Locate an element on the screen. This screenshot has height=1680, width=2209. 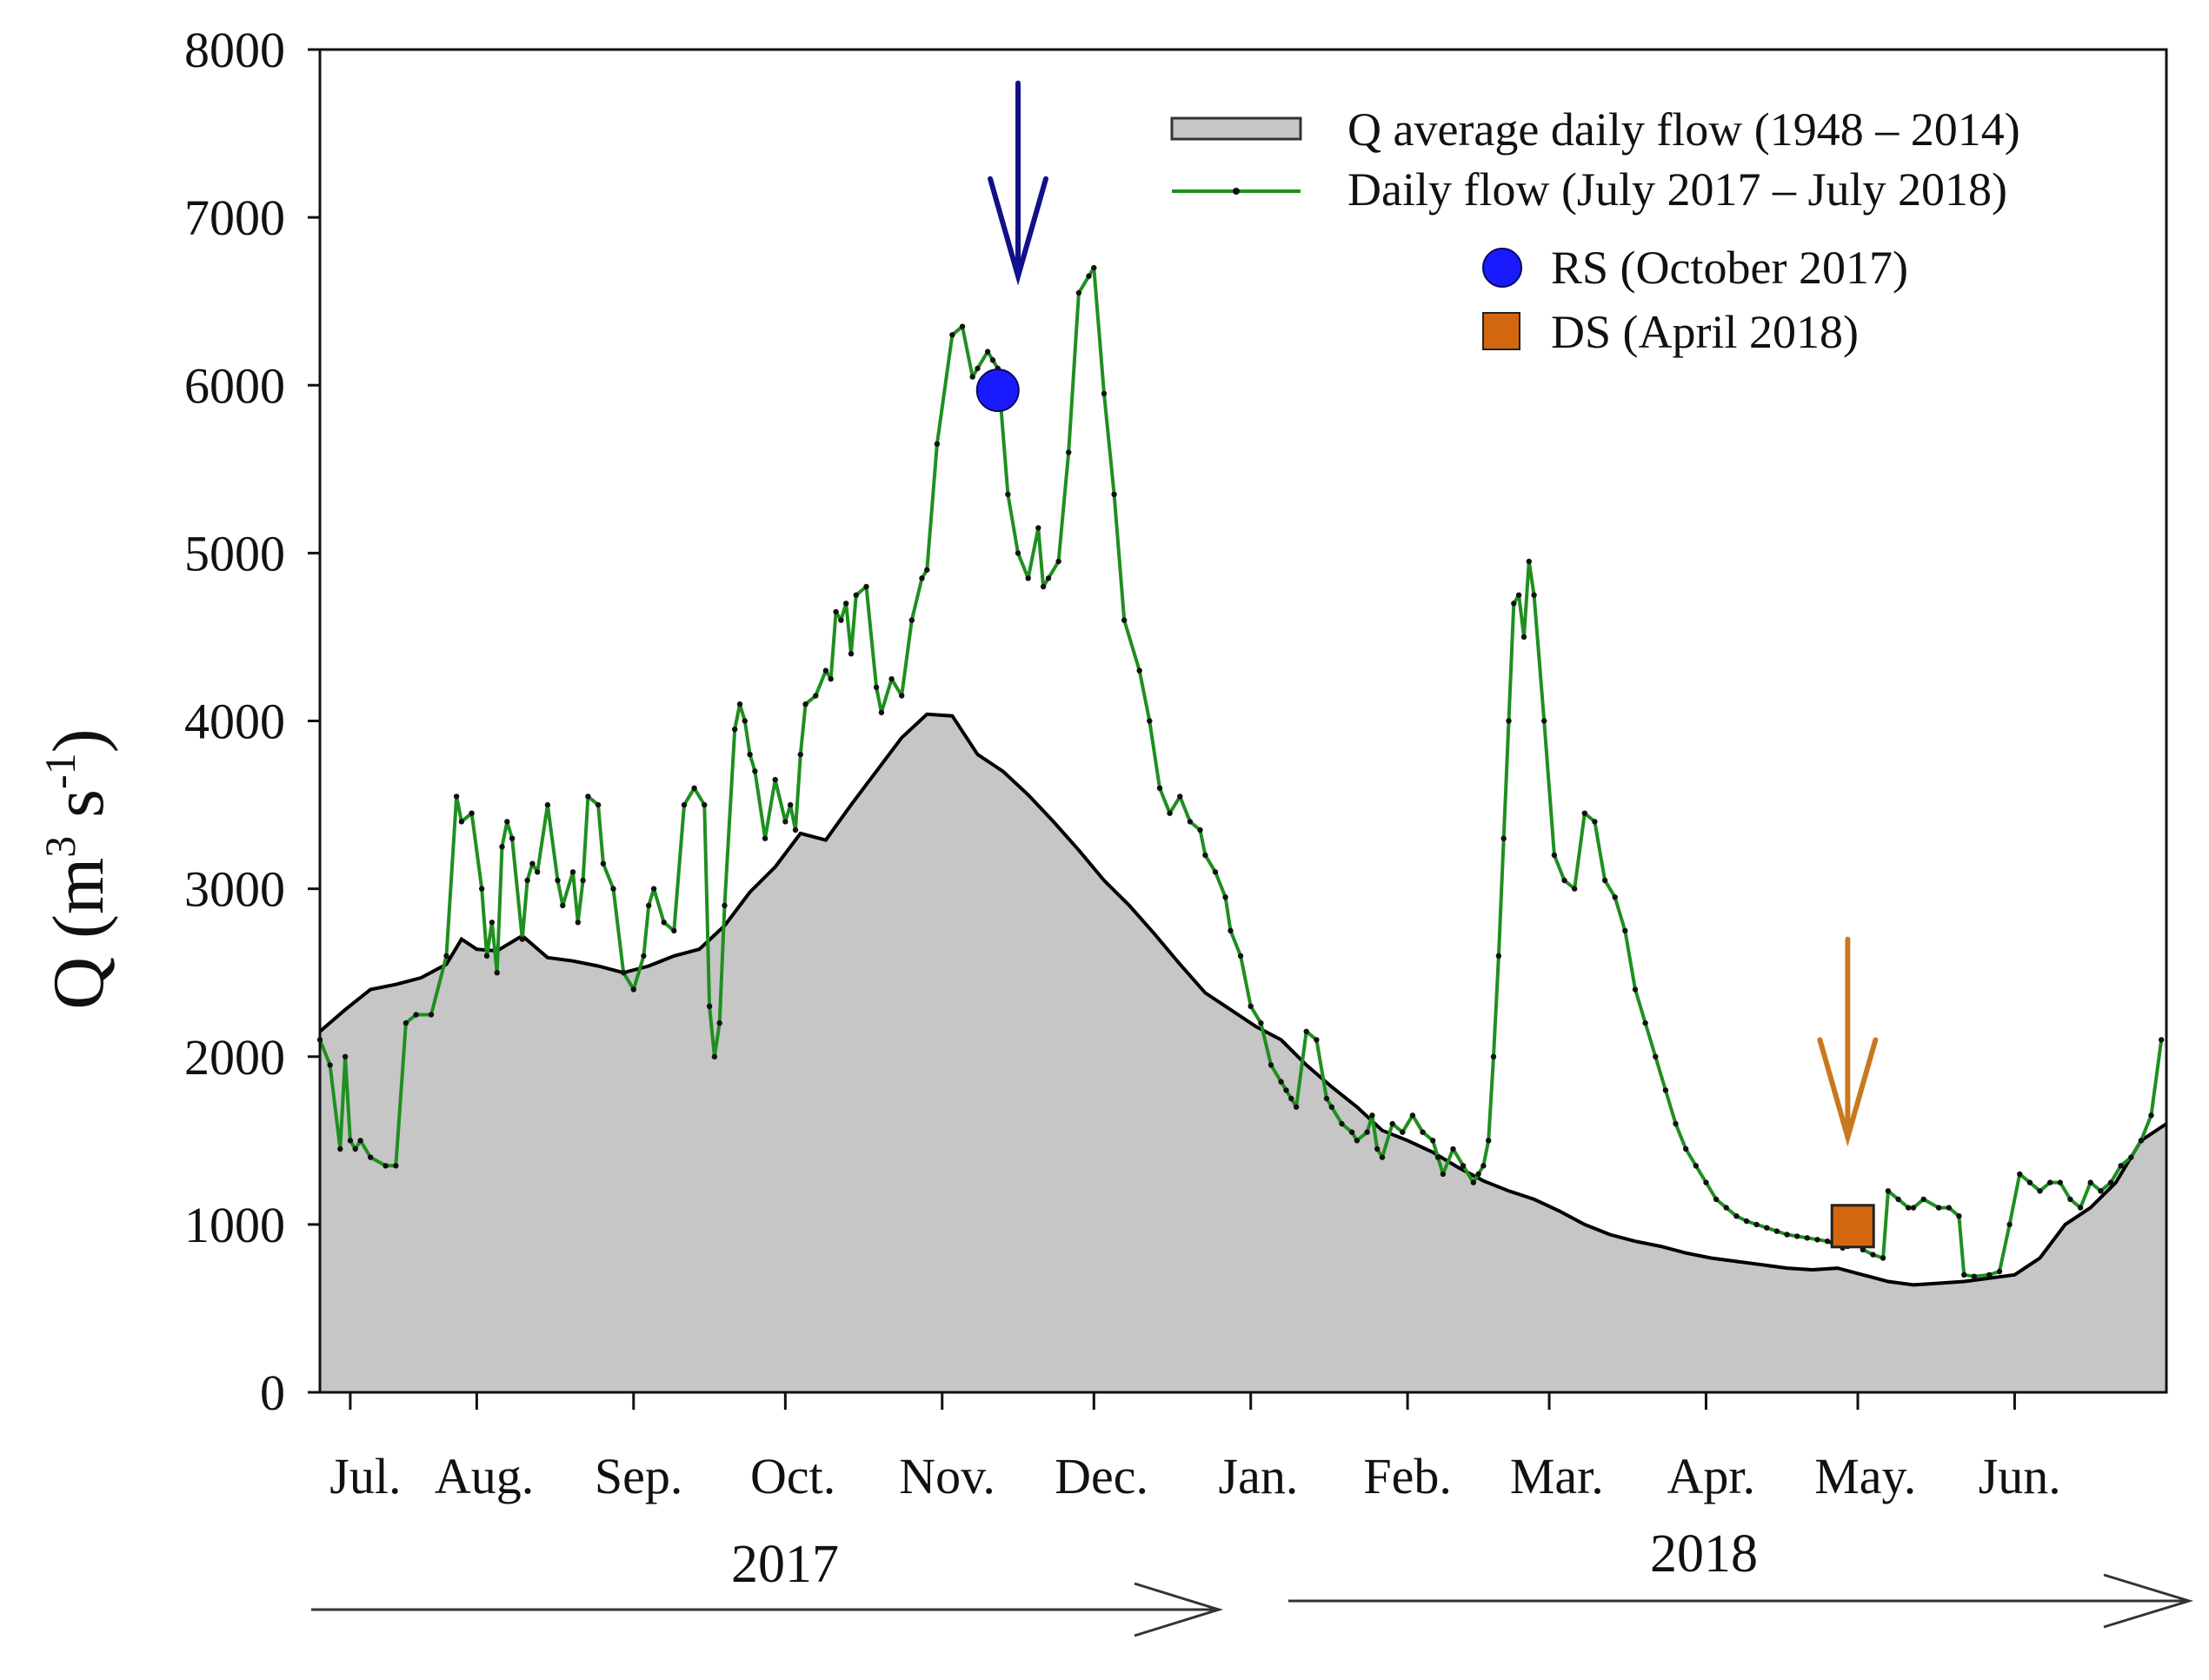
timeline-arrow-2018 is located at coordinates (1741, 1601).